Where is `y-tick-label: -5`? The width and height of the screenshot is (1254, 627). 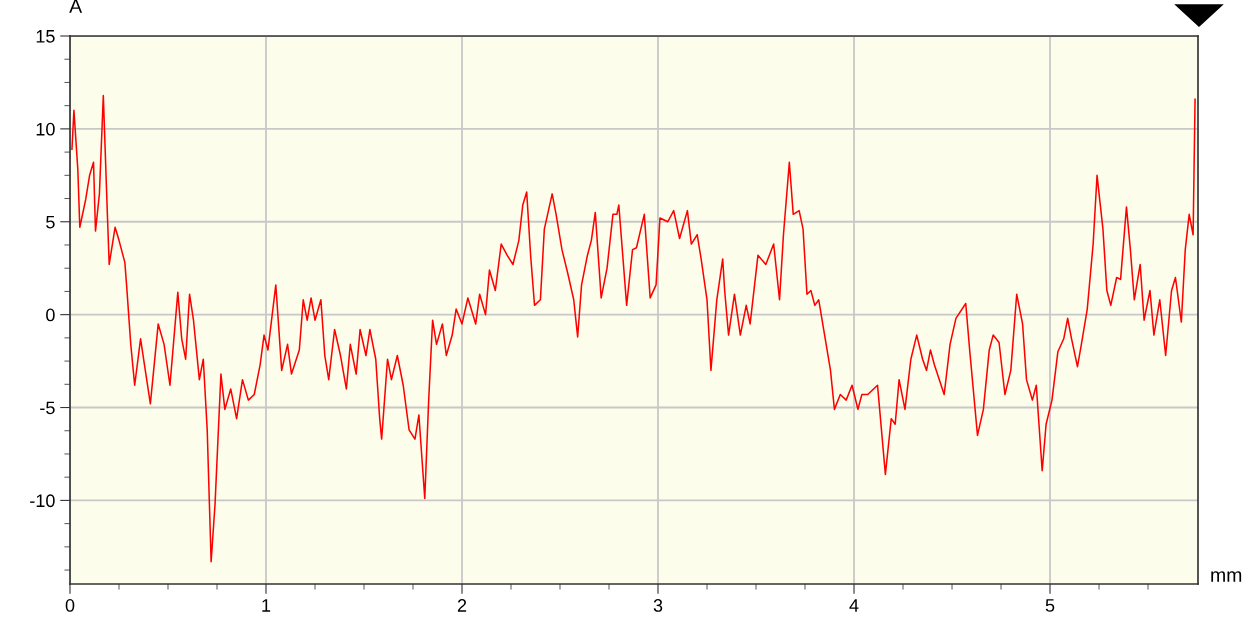 y-tick-label: -5 is located at coordinates (47, 408).